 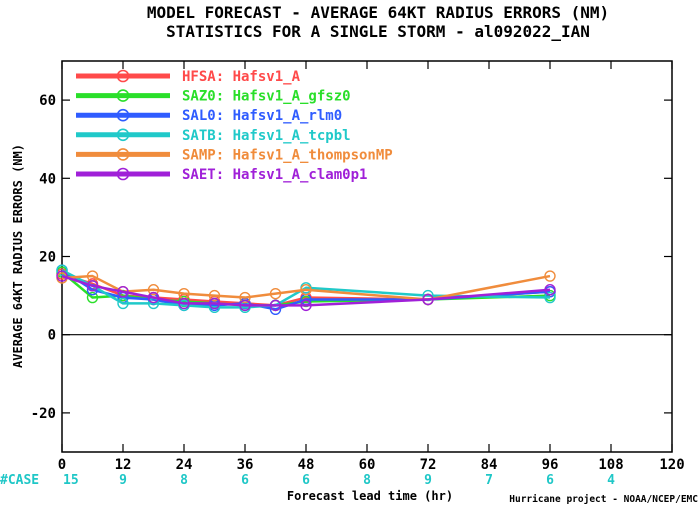 What do you see at coordinates (18, 256) in the screenshot?
I see `y-axis-label: AVERAGE 64KT RADIUS ERRORS (NM)` at bounding box center [18, 256].